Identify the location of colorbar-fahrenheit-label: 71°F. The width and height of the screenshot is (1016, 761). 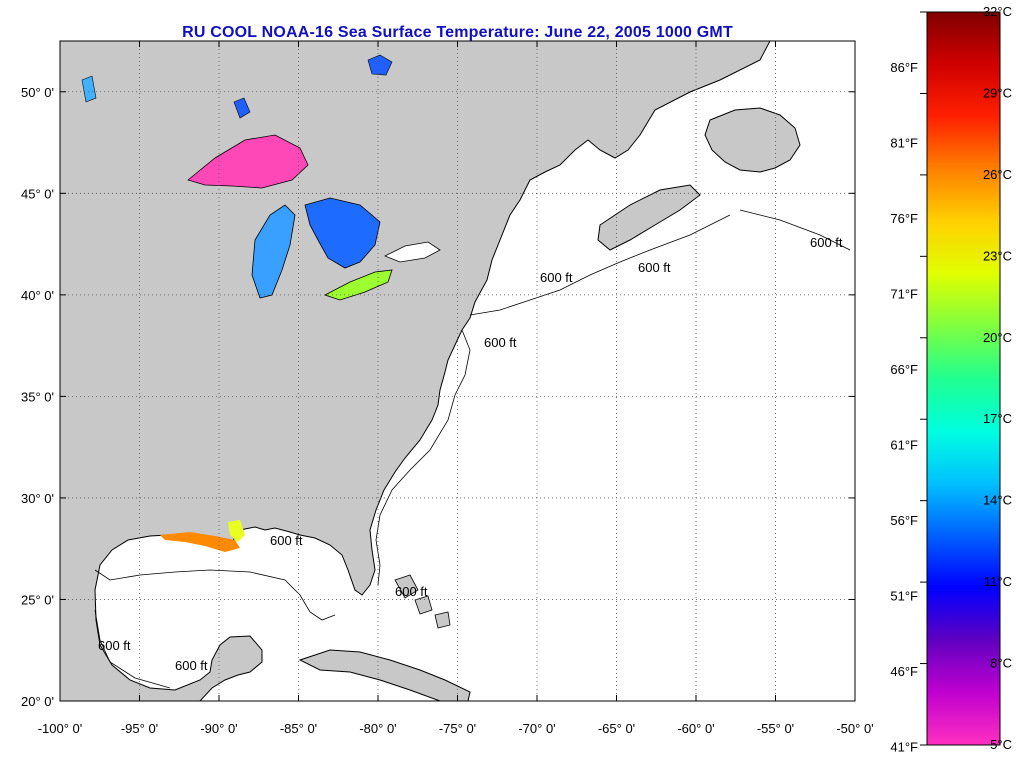
(904, 294).